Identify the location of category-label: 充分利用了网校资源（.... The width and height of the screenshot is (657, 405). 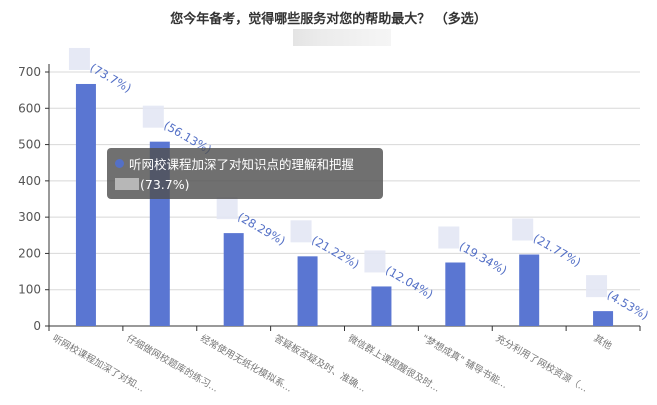
(542, 363).